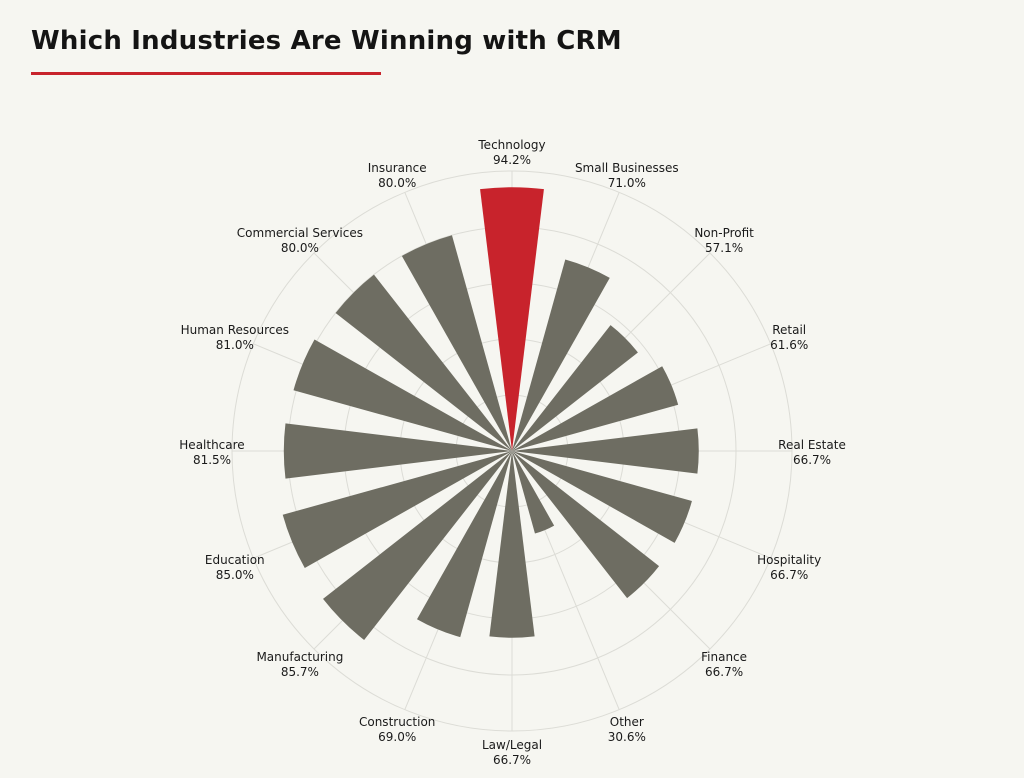 The height and width of the screenshot is (778, 1024). I want to click on bar-construction, so click(464, 544).